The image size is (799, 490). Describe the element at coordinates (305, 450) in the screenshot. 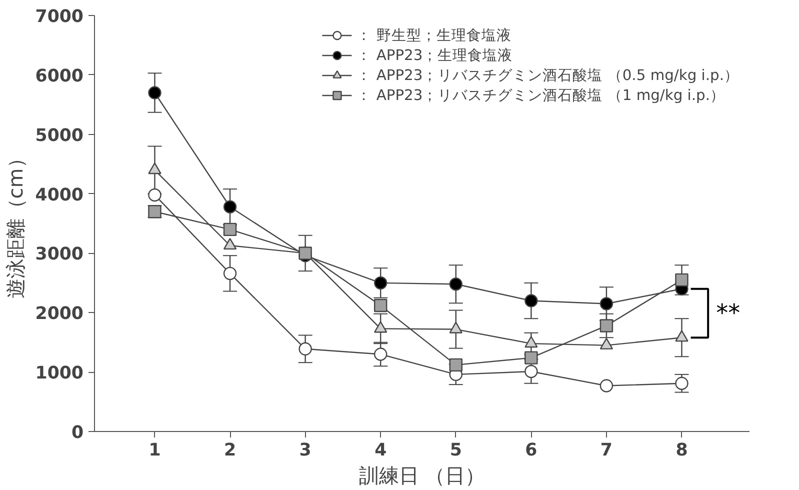

I see `x-tick-label: 3` at that location.